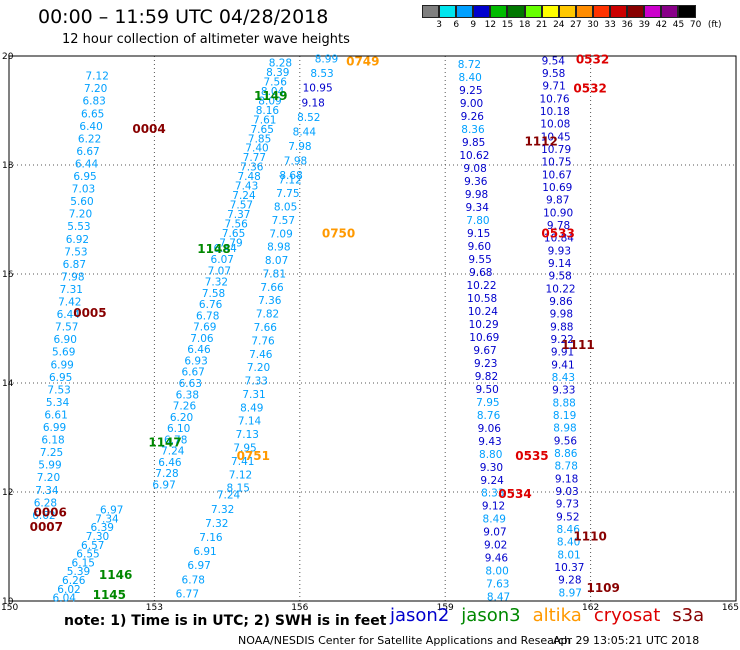  I want to click on wave-height-value: 9.91, so click(562, 353).